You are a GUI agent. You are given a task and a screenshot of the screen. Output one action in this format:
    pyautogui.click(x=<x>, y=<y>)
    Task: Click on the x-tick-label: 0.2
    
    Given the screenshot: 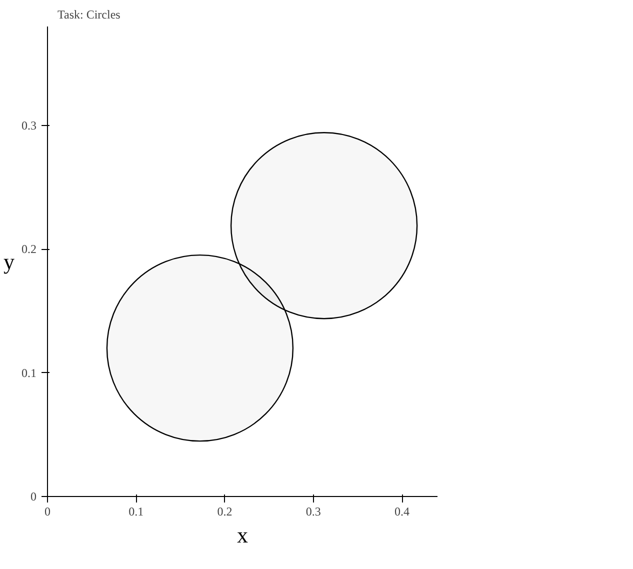 What is the action you would take?
    pyautogui.click(x=224, y=511)
    